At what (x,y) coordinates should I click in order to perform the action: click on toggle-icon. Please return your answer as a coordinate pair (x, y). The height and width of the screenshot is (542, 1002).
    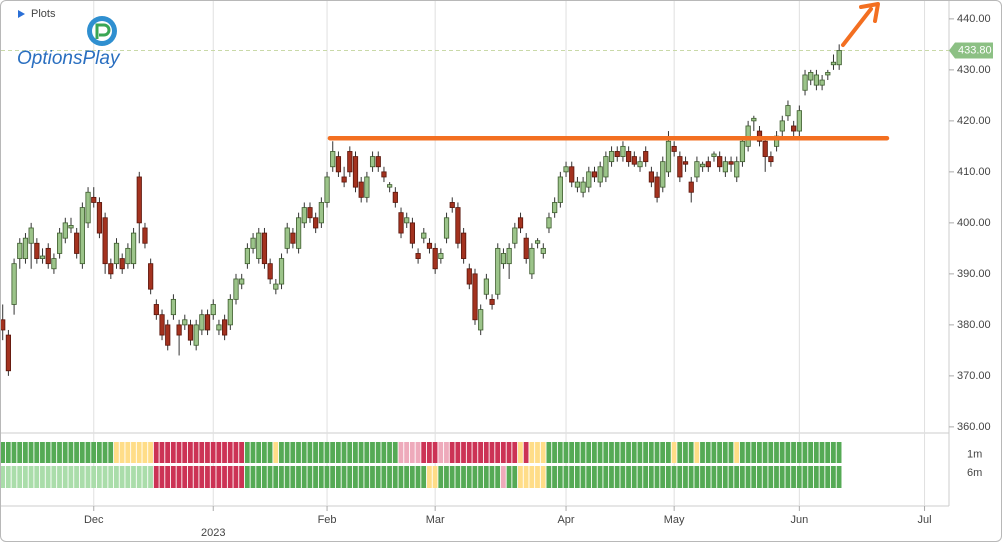
    Looking at the image, I should click on (21, 14).